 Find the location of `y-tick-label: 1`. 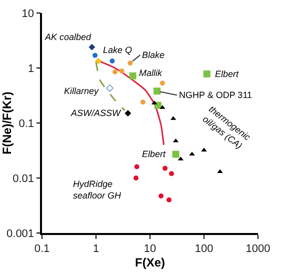

y-tick-label: 1 is located at coordinates (31, 68).